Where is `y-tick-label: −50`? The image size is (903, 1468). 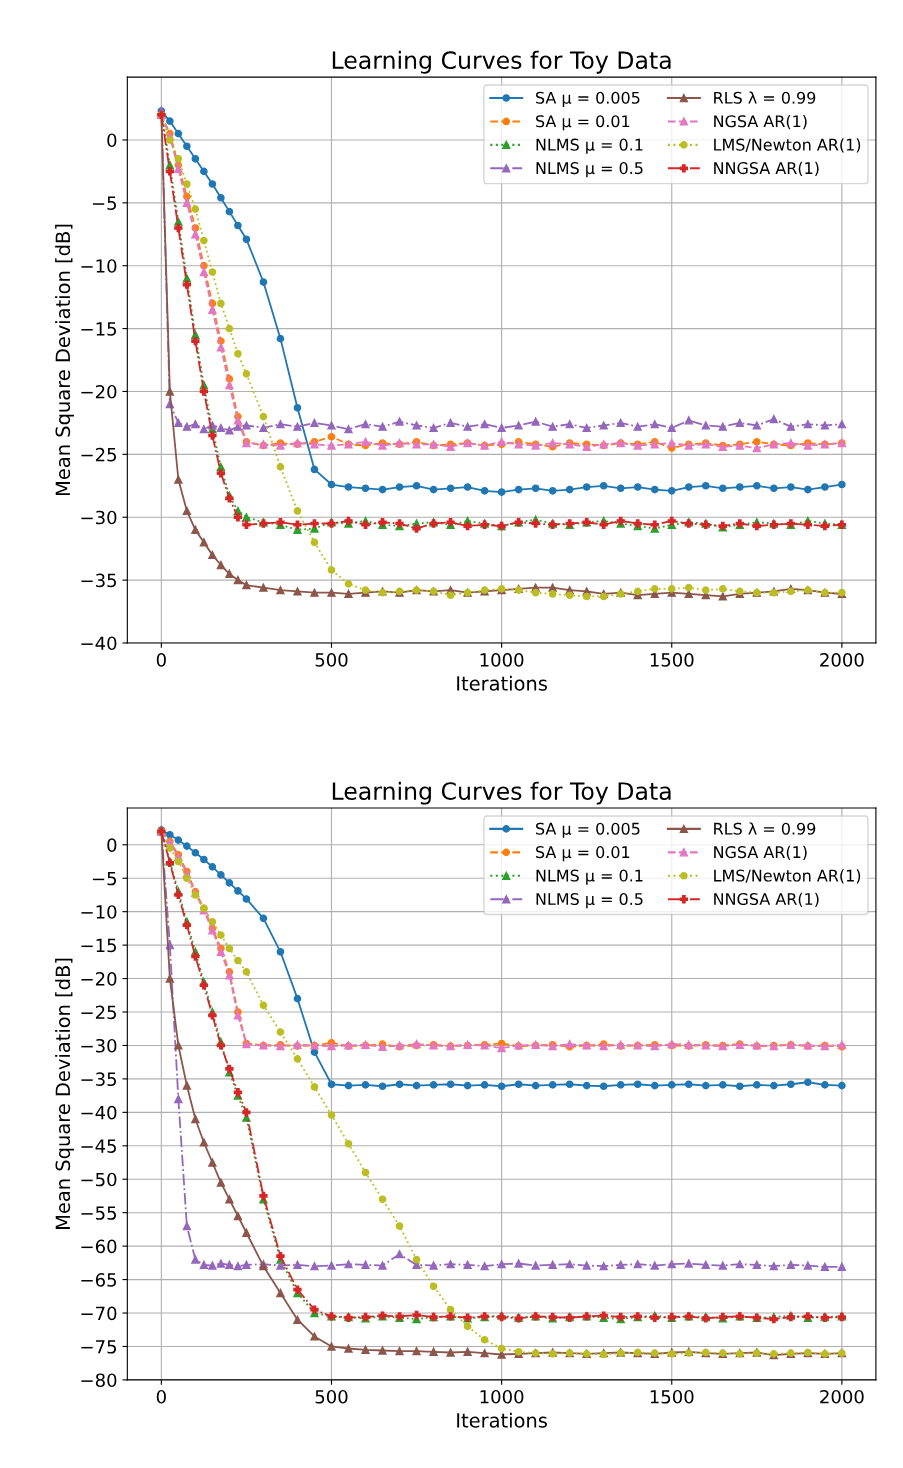
y-tick-label: −50 is located at coordinates (99, 1179).